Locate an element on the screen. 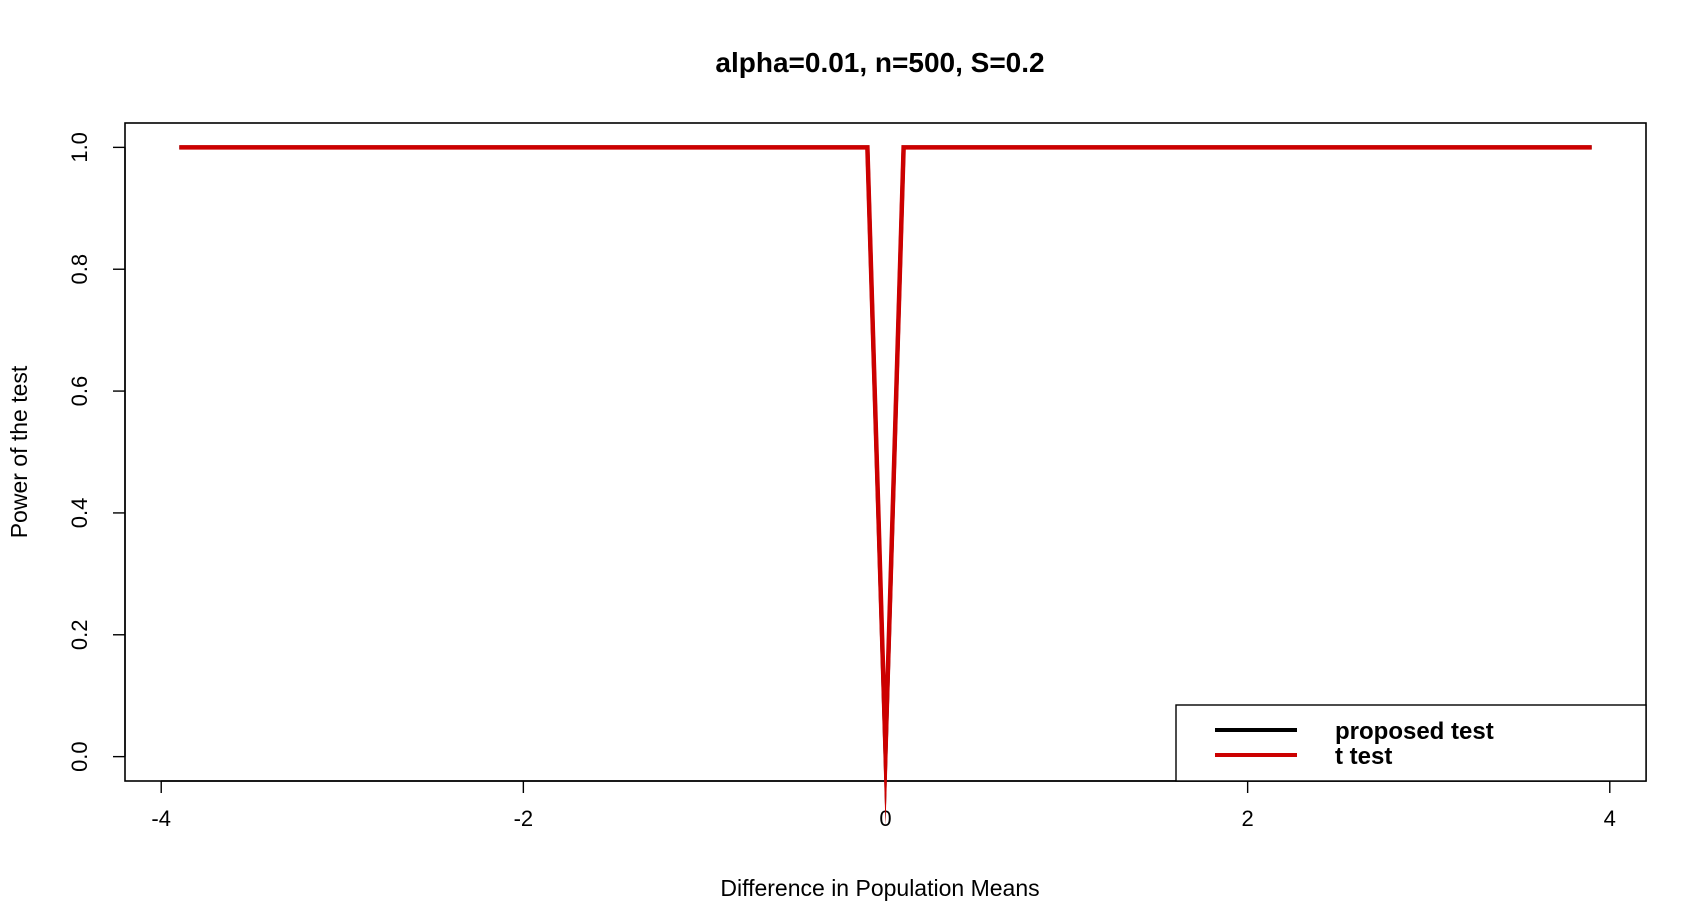 The width and height of the screenshot is (1684, 923). y-tick-label: 0.0 is located at coordinates (79, 756).